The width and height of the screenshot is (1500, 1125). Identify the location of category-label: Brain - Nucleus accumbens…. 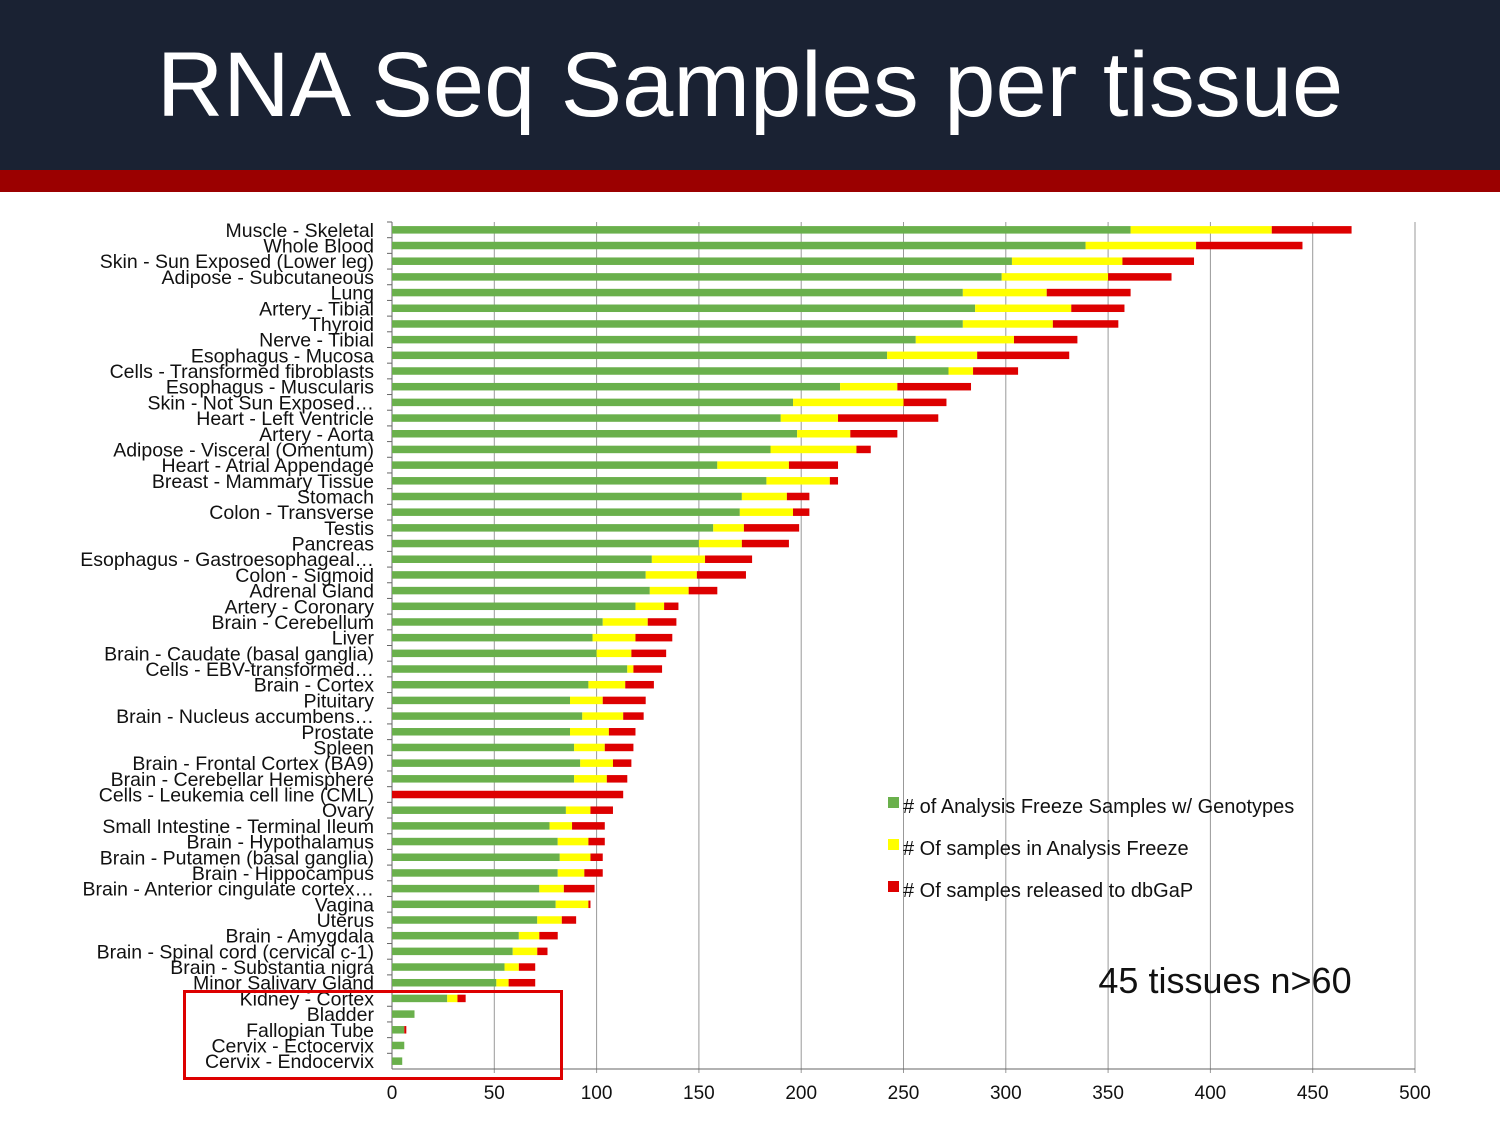
(245, 717).